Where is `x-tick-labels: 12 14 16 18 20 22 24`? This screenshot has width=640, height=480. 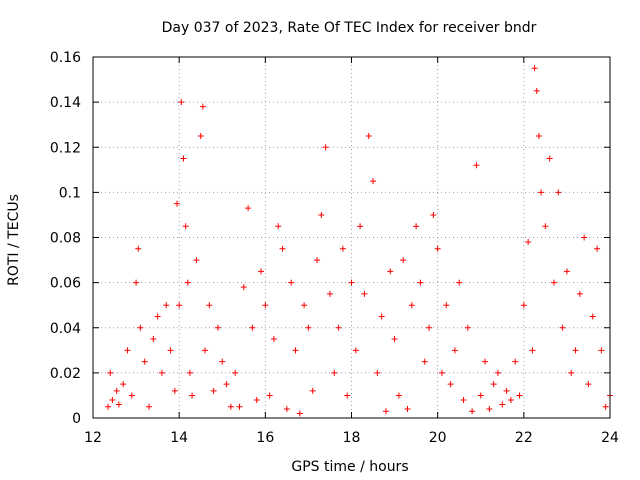 x-tick-labels: 12 14 16 18 20 22 24 is located at coordinates (351, 438).